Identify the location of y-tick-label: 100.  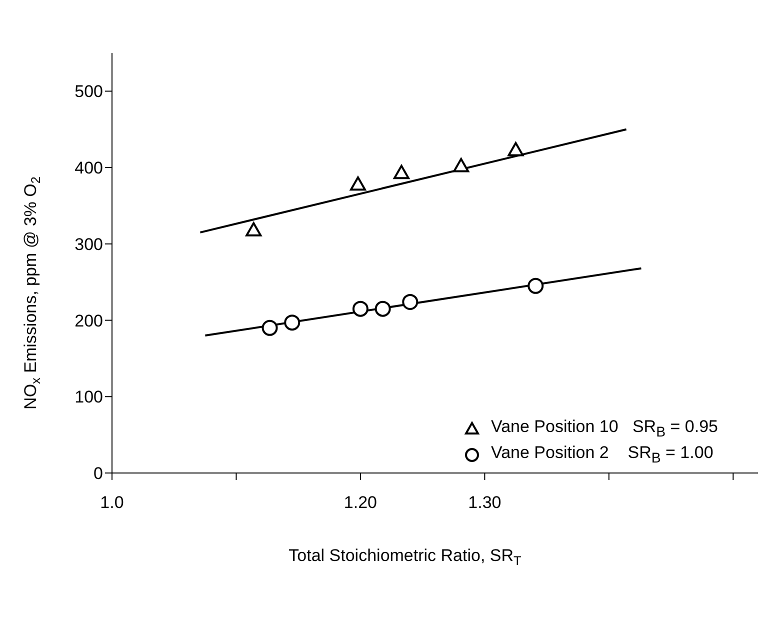
(88, 397).